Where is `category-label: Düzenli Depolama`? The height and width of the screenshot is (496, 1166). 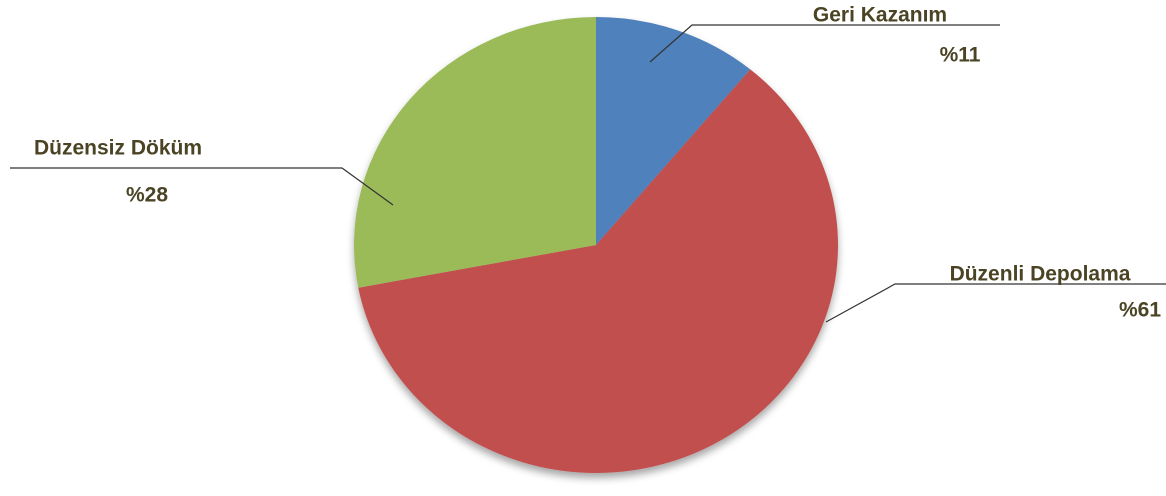 category-label: Düzenli Depolama is located at coordinates (1040, 274).